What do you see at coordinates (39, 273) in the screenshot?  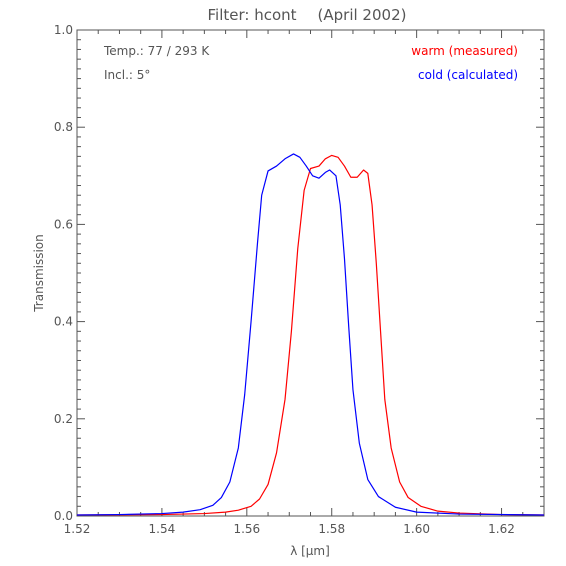 I see `y-axis-label: Transmission` at bounding box center [39, 273].